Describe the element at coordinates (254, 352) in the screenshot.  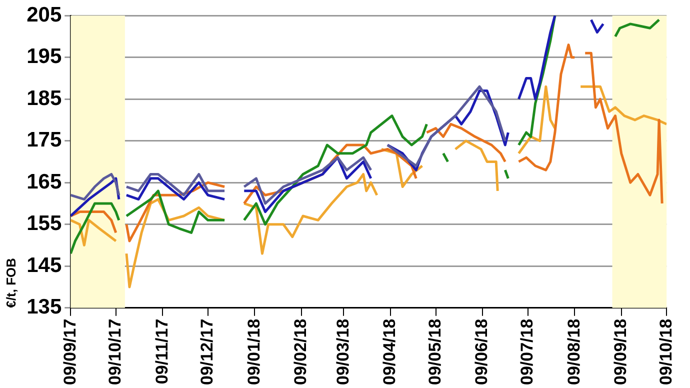
I see `x-tick-label: 09/01/18` at that location.